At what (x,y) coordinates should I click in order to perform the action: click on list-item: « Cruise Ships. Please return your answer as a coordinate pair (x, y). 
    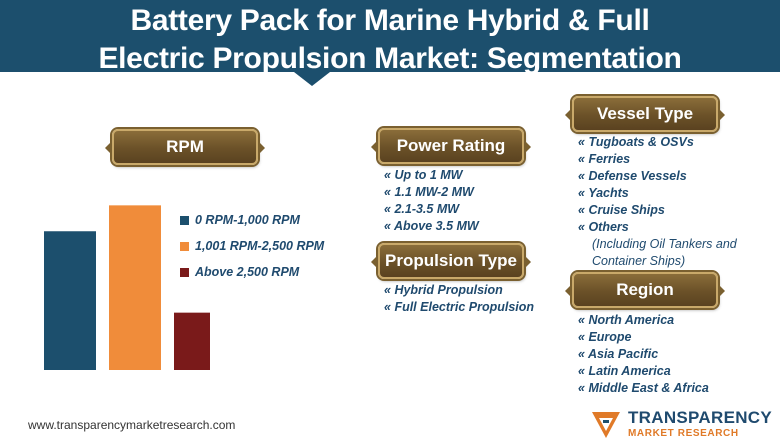
    Looking at the image, I should click on (657, 210).